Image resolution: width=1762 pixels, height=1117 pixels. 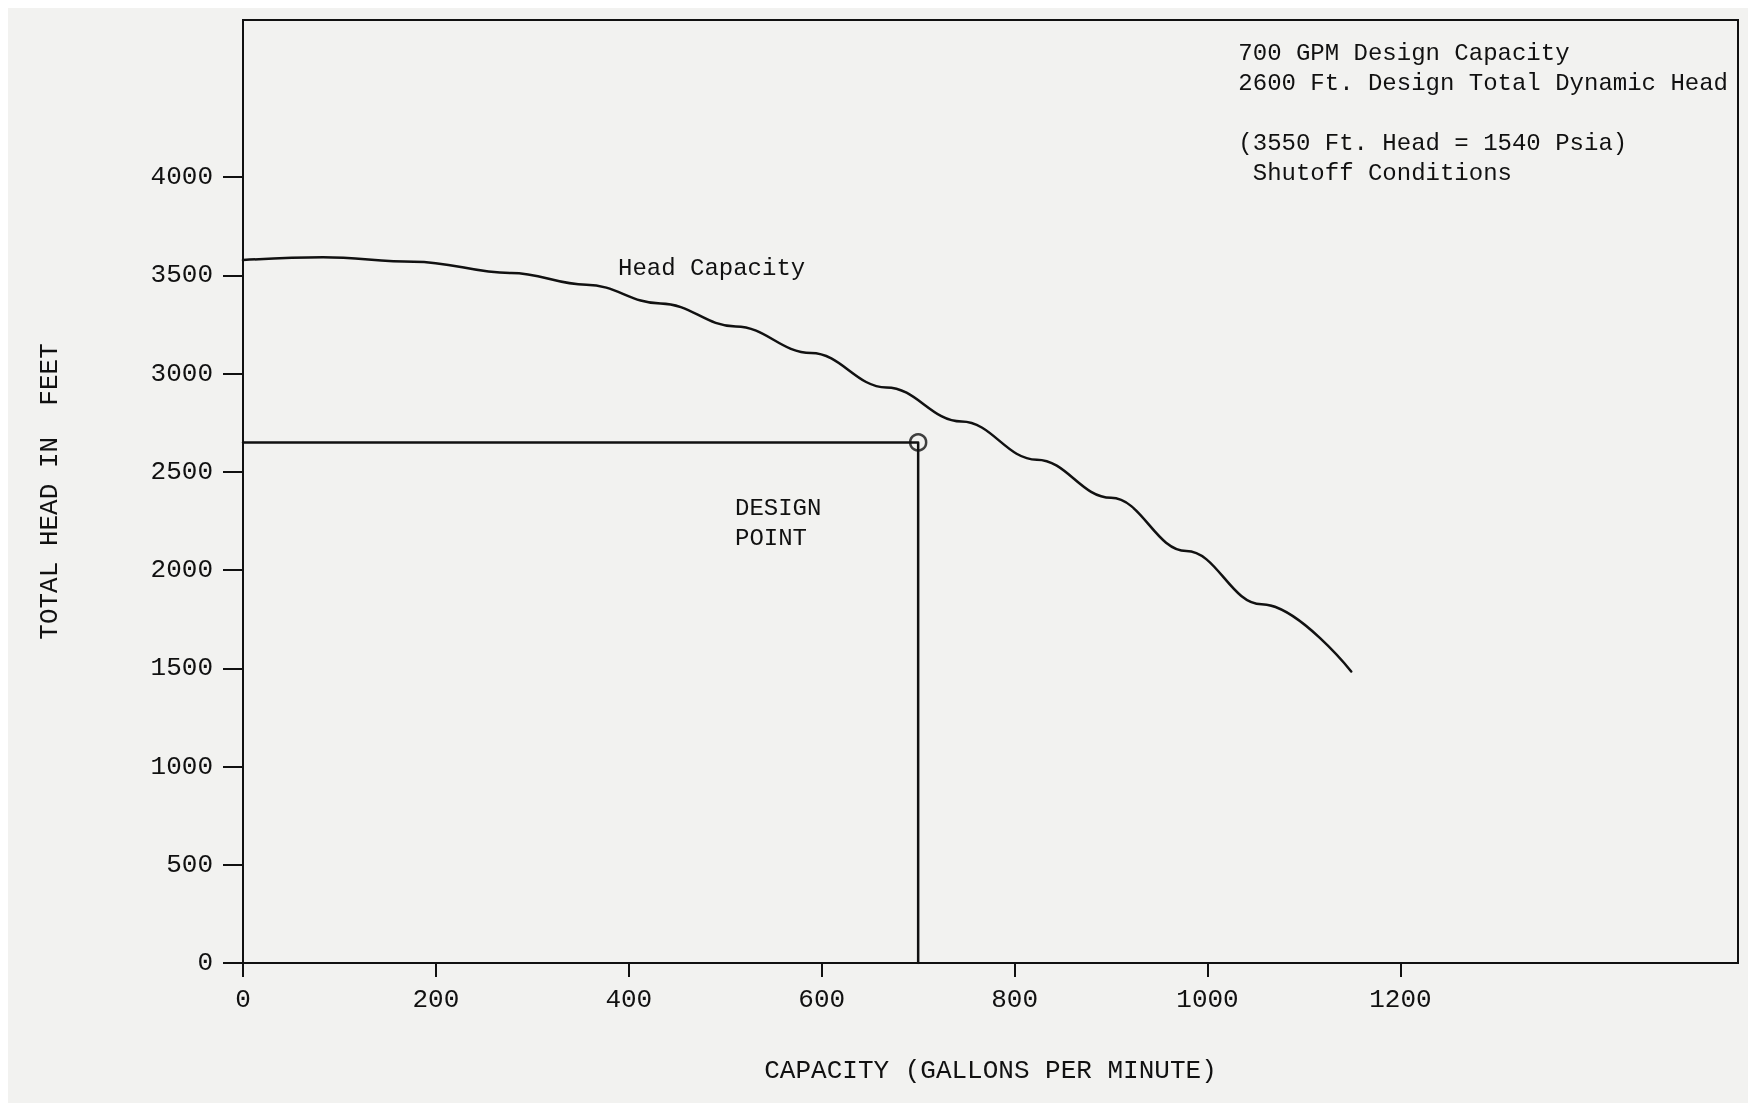 What do you see at coordinates (778, 523) in the screenshot?
I see `annotation: DESIGN POINT` at bounding box center [778, 523].